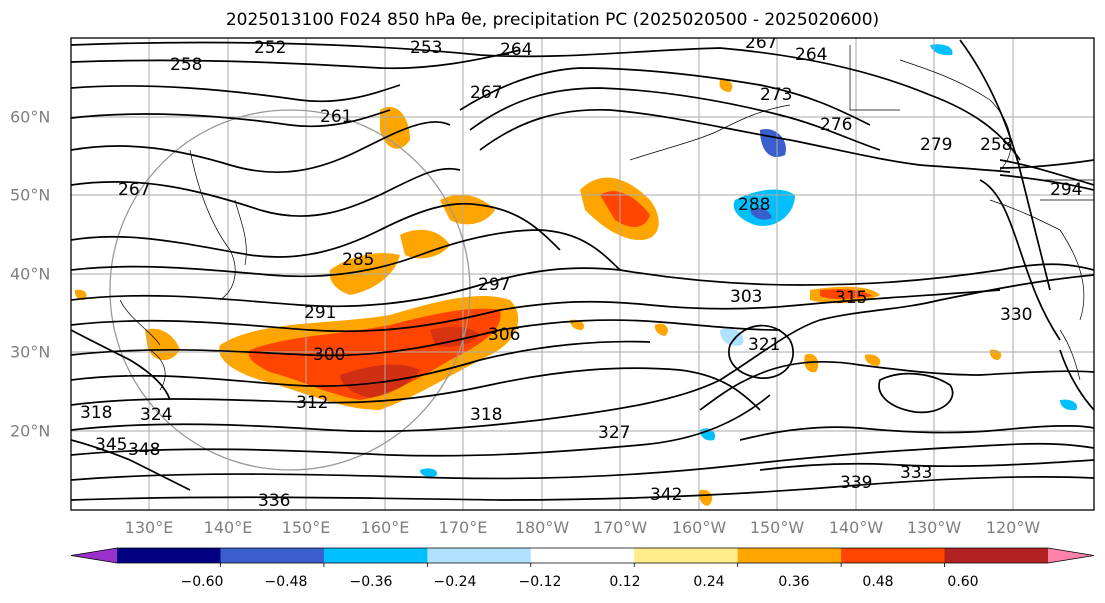 This screenshot has width=1105, height=603. Describe the element at coordinates (94, 555) in the screenshot. I see `colorbar-extend-low` at that location.